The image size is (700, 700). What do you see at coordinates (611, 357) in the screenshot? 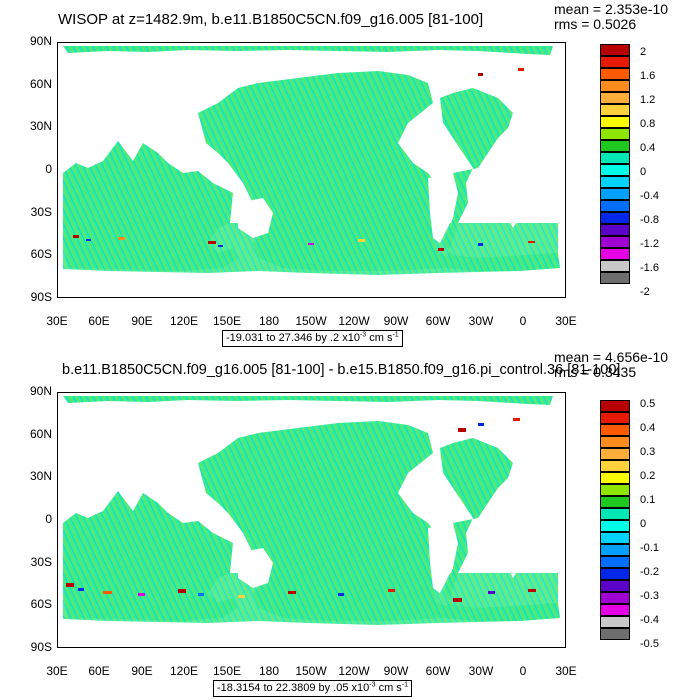
I see `stat-mean: mean = 4.656e-10` at bounding box center [611, 357].